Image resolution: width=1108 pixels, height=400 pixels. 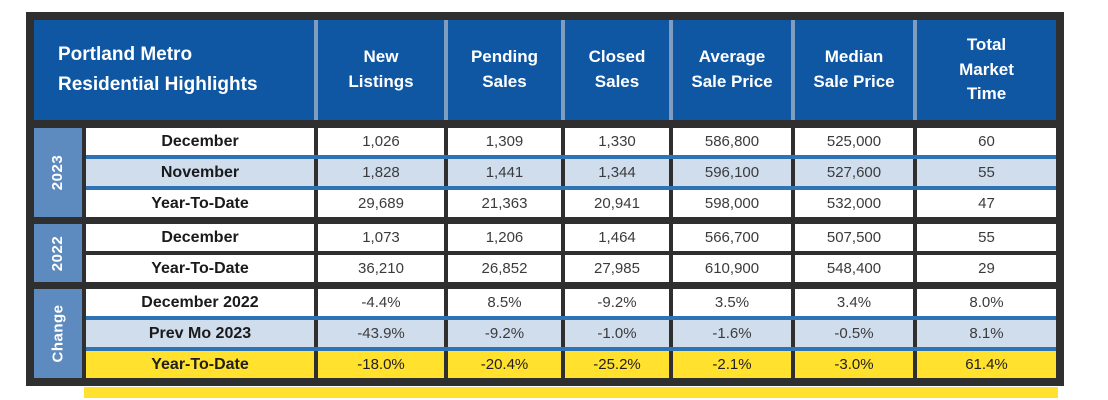 What do you see at coordinates (984, 141) in the screenshot?
I see `cell-total-market-time: 60` at bounding box center [984, 141].